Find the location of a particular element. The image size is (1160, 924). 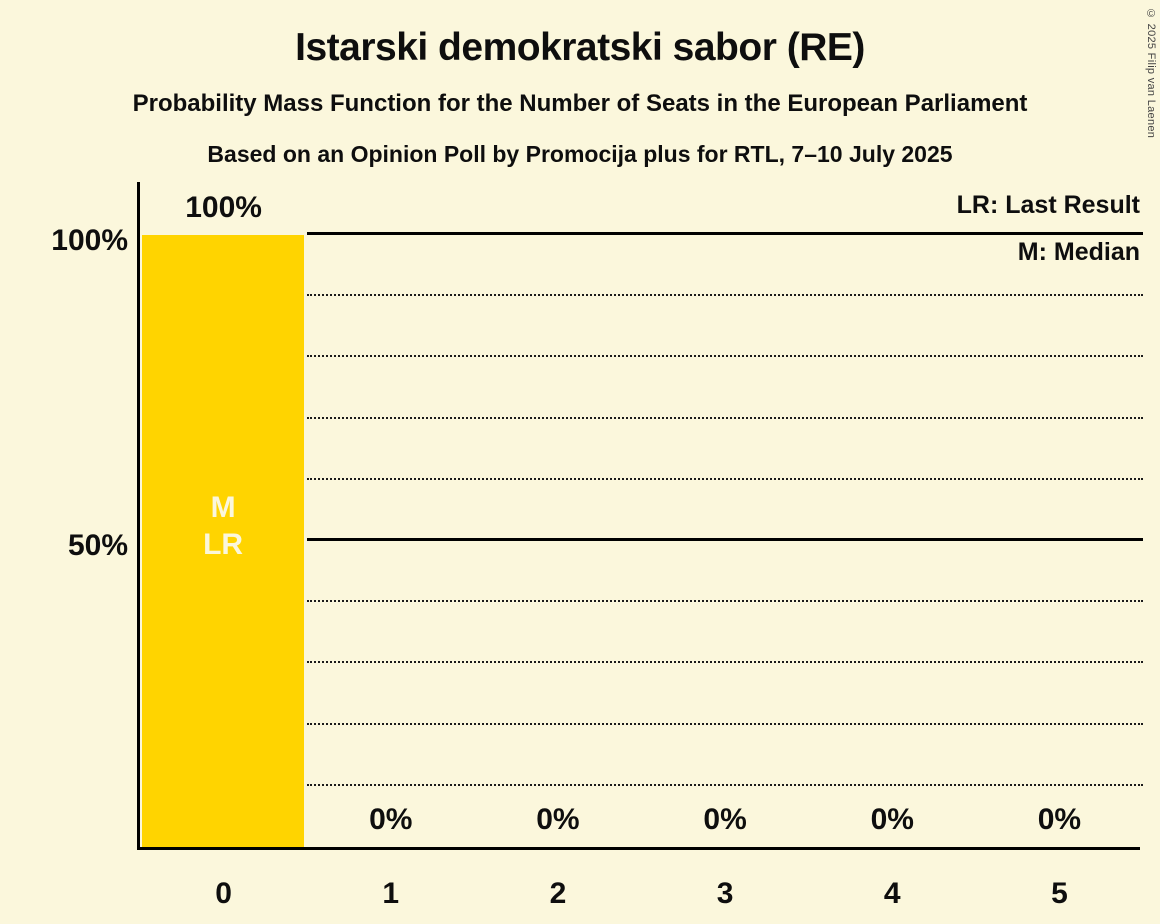

value-label-seats-0: 100% is located at coordinates (223, 207).